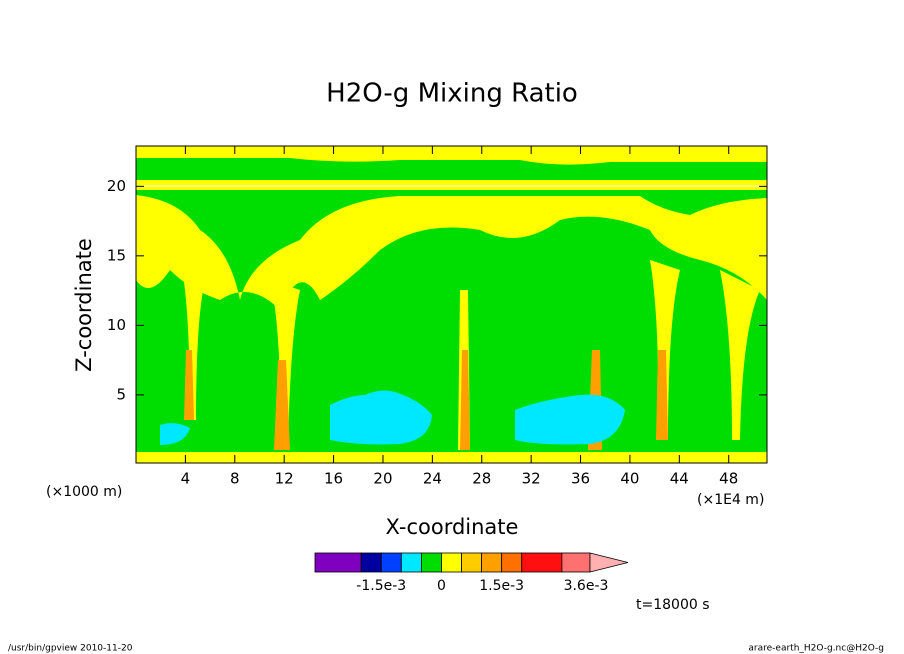 The width and height of the screenshot is (904, 654). Describe the element at coordinates (84, 305) in the screenshot. I see `y-axis-label: Z-coordinate` at that location.